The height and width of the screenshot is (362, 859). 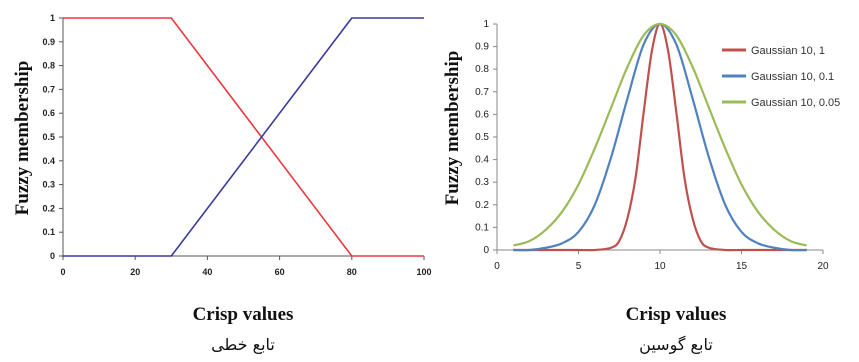 I want to click on chart1-caption: تابع خطی, so click(x=243, y=345).